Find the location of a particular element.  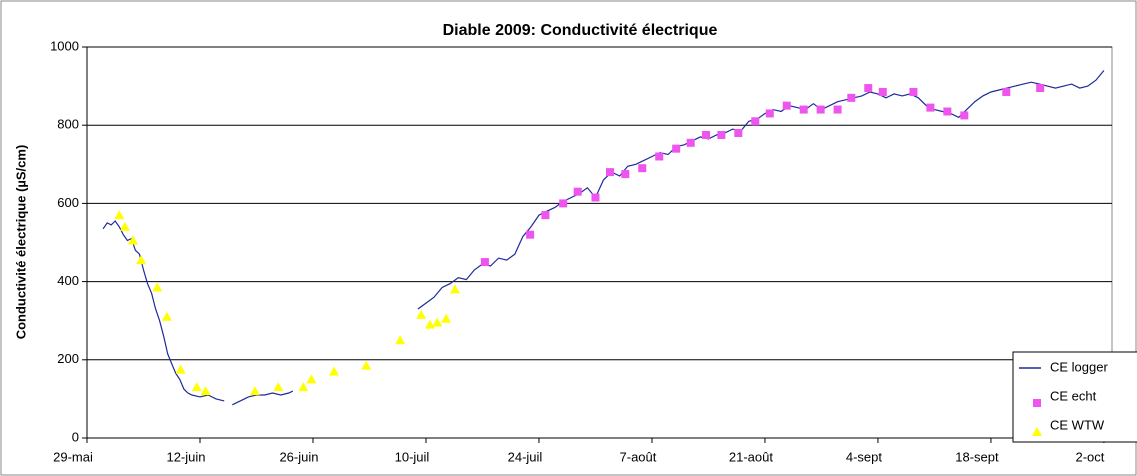

x-tick-label: 4-sept is located at coordinates (864, 456).